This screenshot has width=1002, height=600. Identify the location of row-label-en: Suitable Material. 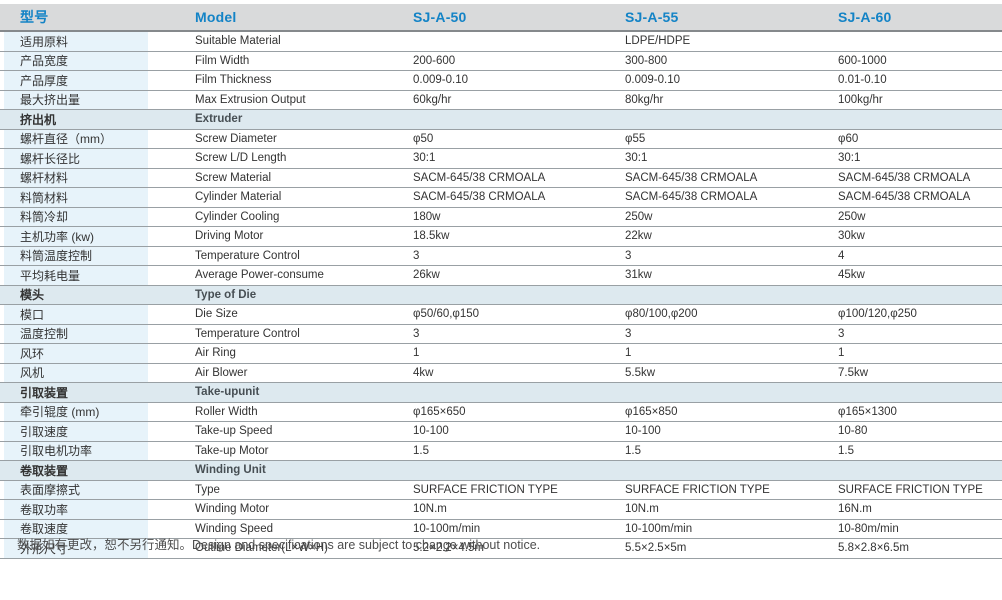
(238, 41).